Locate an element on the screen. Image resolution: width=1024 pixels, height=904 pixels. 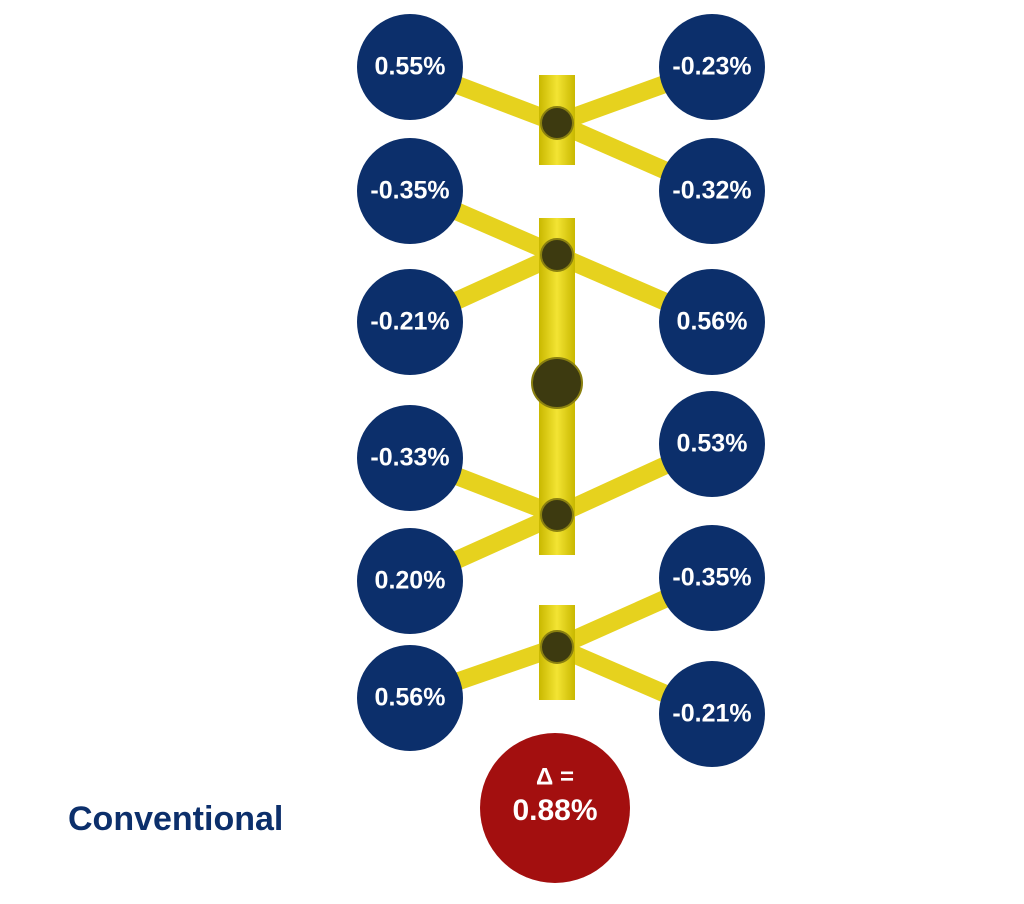
node-label: 0.20% is located at coordinates (410, 581).